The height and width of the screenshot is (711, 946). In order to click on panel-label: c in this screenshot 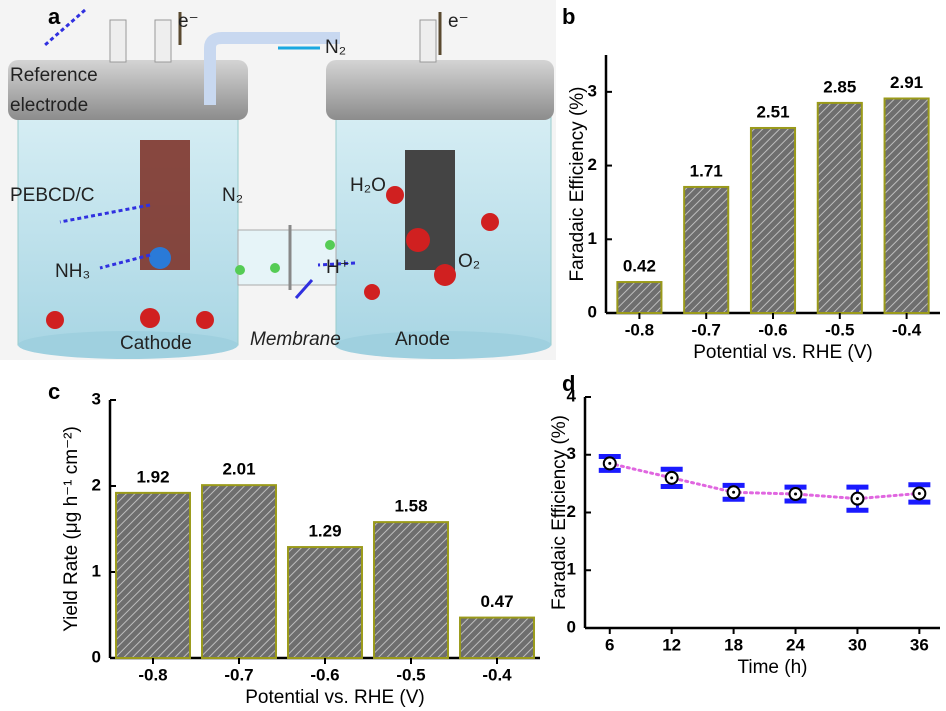, I will do `click(54, 391)`.